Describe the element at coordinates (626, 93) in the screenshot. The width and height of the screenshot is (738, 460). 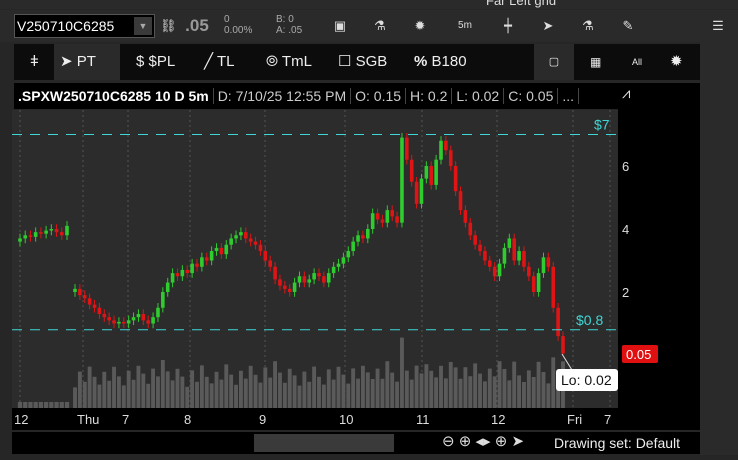
I see `chart-style-icon: ⩘` at that location.